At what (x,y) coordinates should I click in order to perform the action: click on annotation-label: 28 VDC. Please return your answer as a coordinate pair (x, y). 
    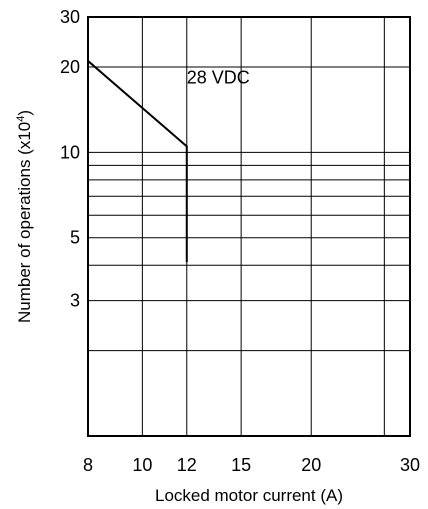
    Looking at the image, I should click on (218, 77).